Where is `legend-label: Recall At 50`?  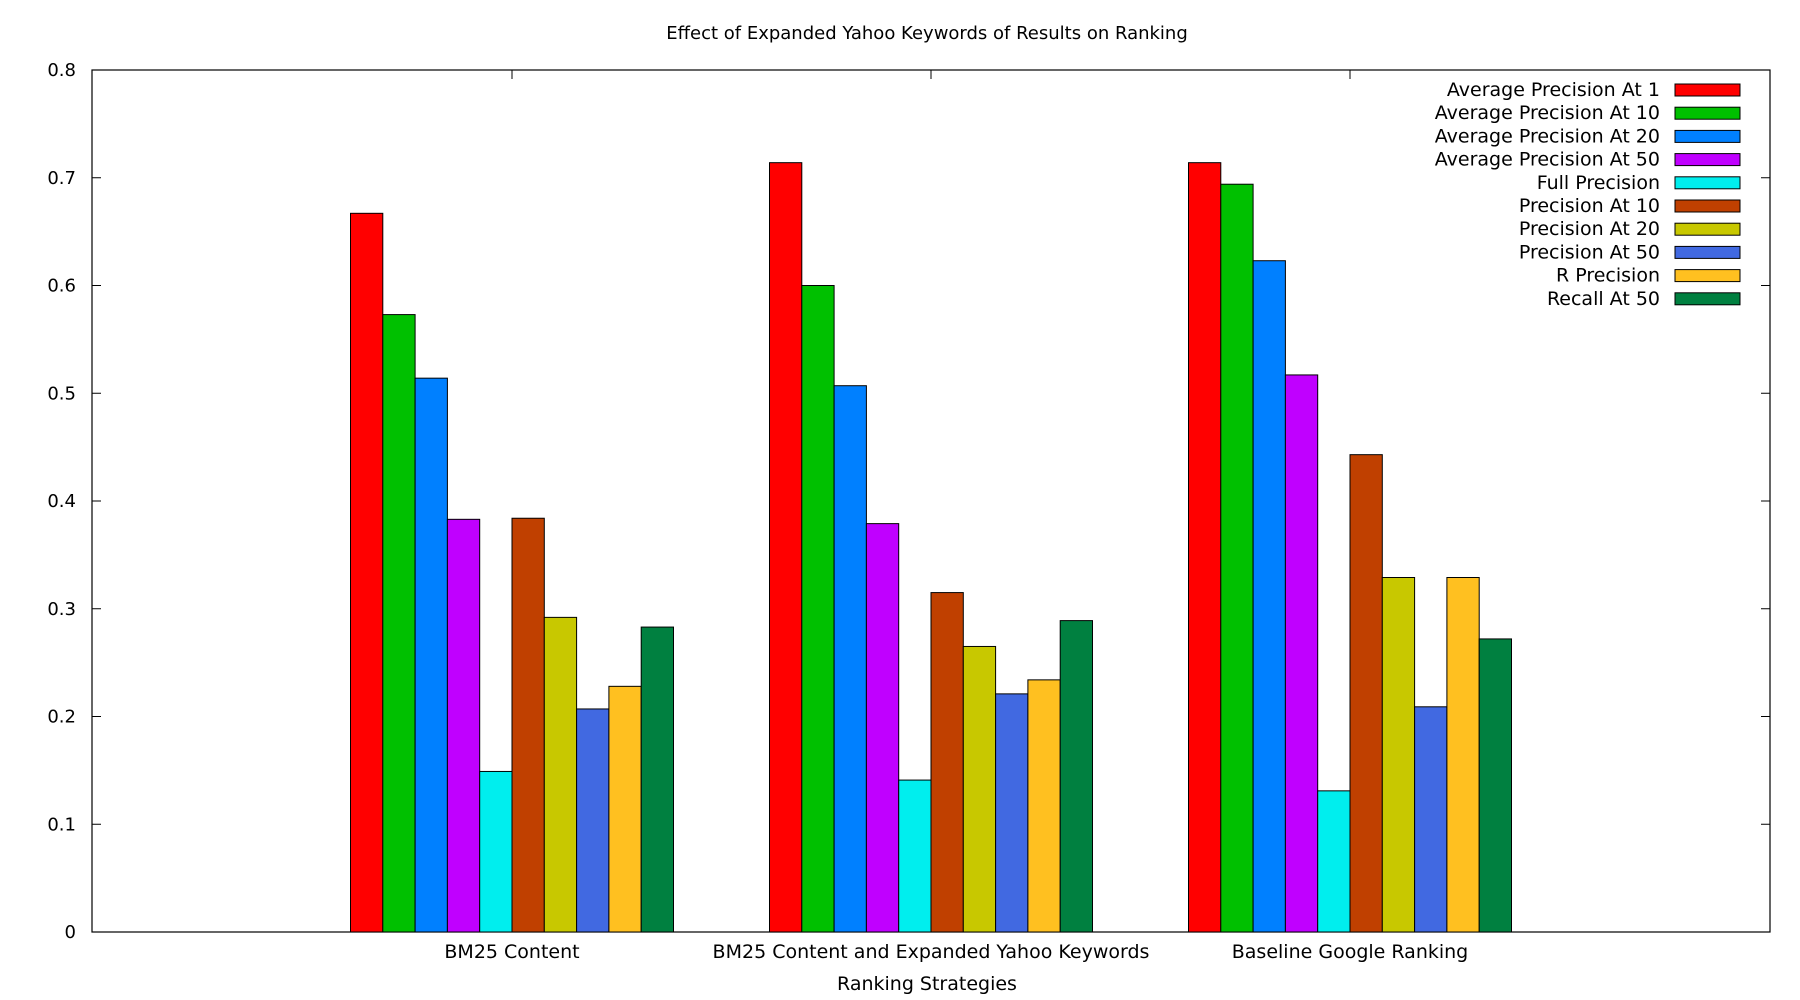 legend-label: Recall At 50 is located at coordinates (1603, 299).